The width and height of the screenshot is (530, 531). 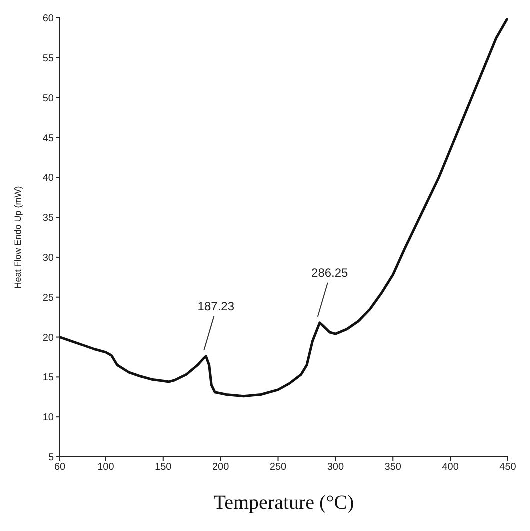 What do you see at coordinates (48, 378) in the screenshot?
I see `y-tick-label: 15` at bounding box center [48, 378].